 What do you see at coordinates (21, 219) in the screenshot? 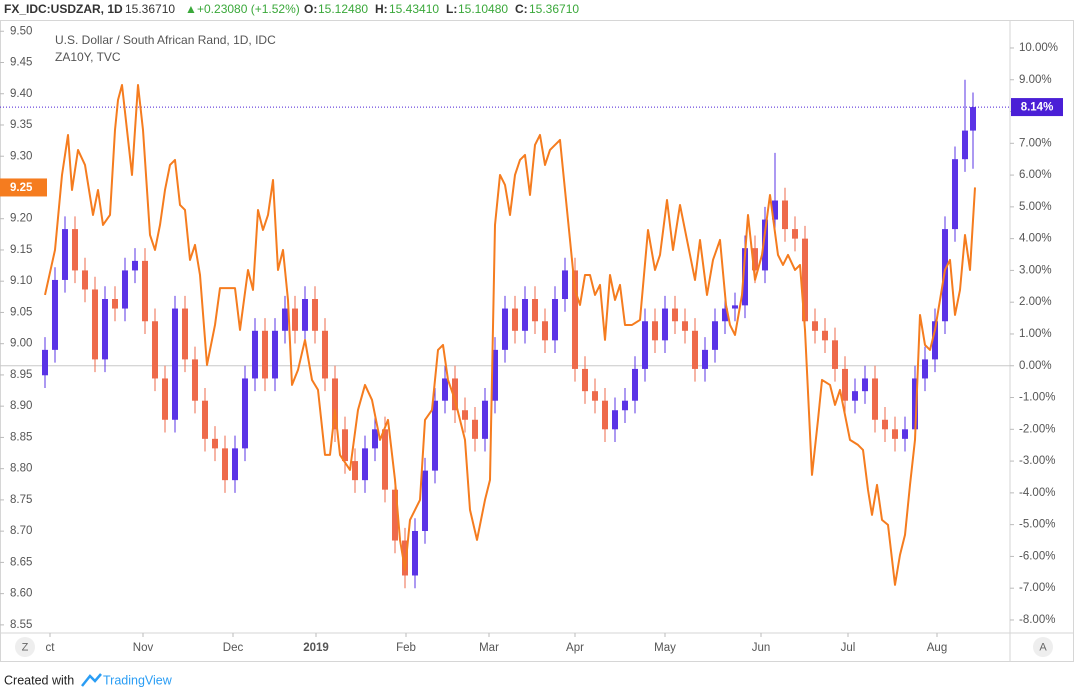
I see `y-tick-label: 9.20` at bounding box center [21, 219].